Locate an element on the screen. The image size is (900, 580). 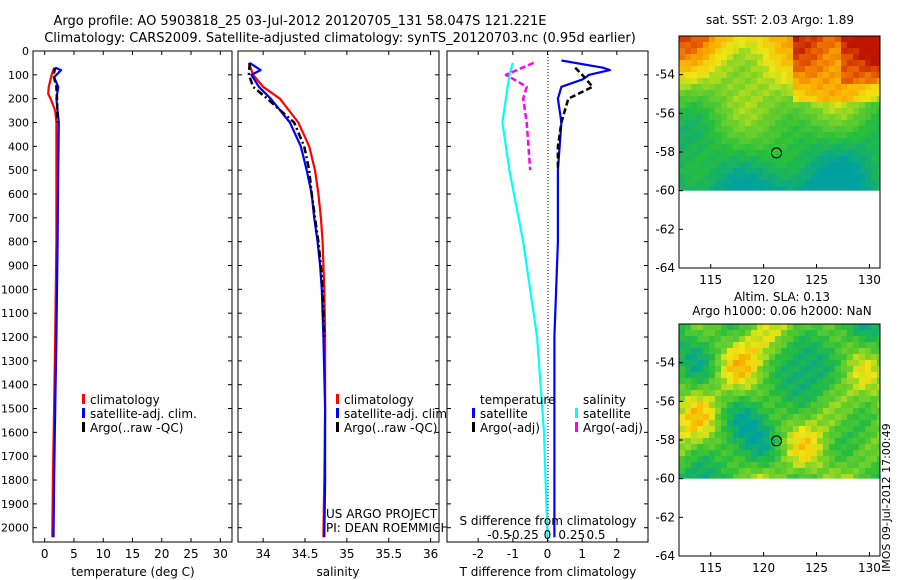
legend-swatch-climatology is located at coordinates (337, 399).